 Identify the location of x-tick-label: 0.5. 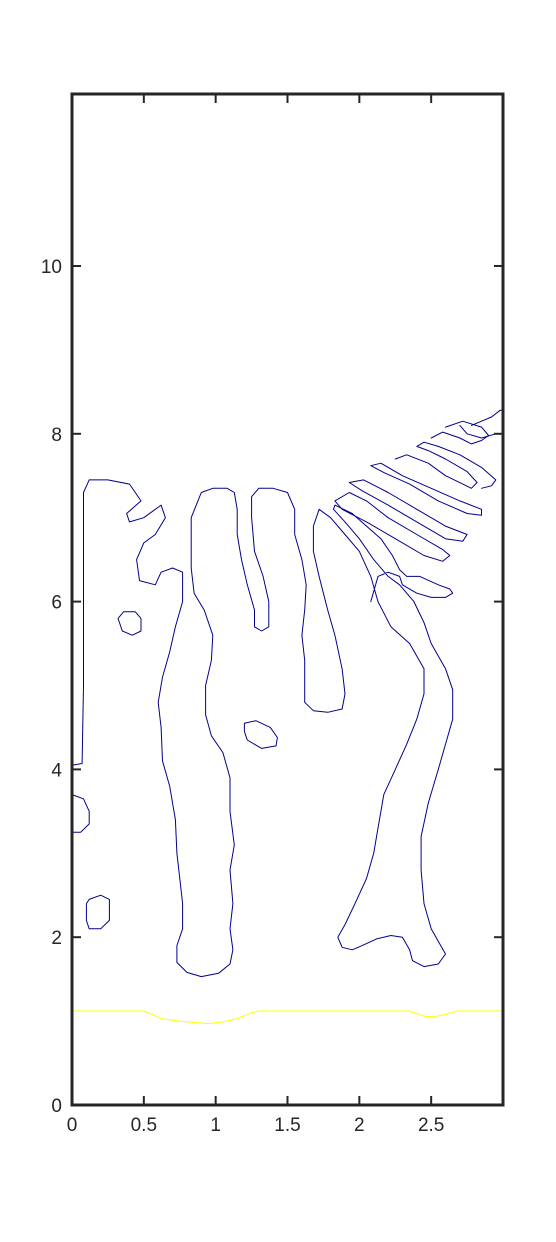
(144, 1125).